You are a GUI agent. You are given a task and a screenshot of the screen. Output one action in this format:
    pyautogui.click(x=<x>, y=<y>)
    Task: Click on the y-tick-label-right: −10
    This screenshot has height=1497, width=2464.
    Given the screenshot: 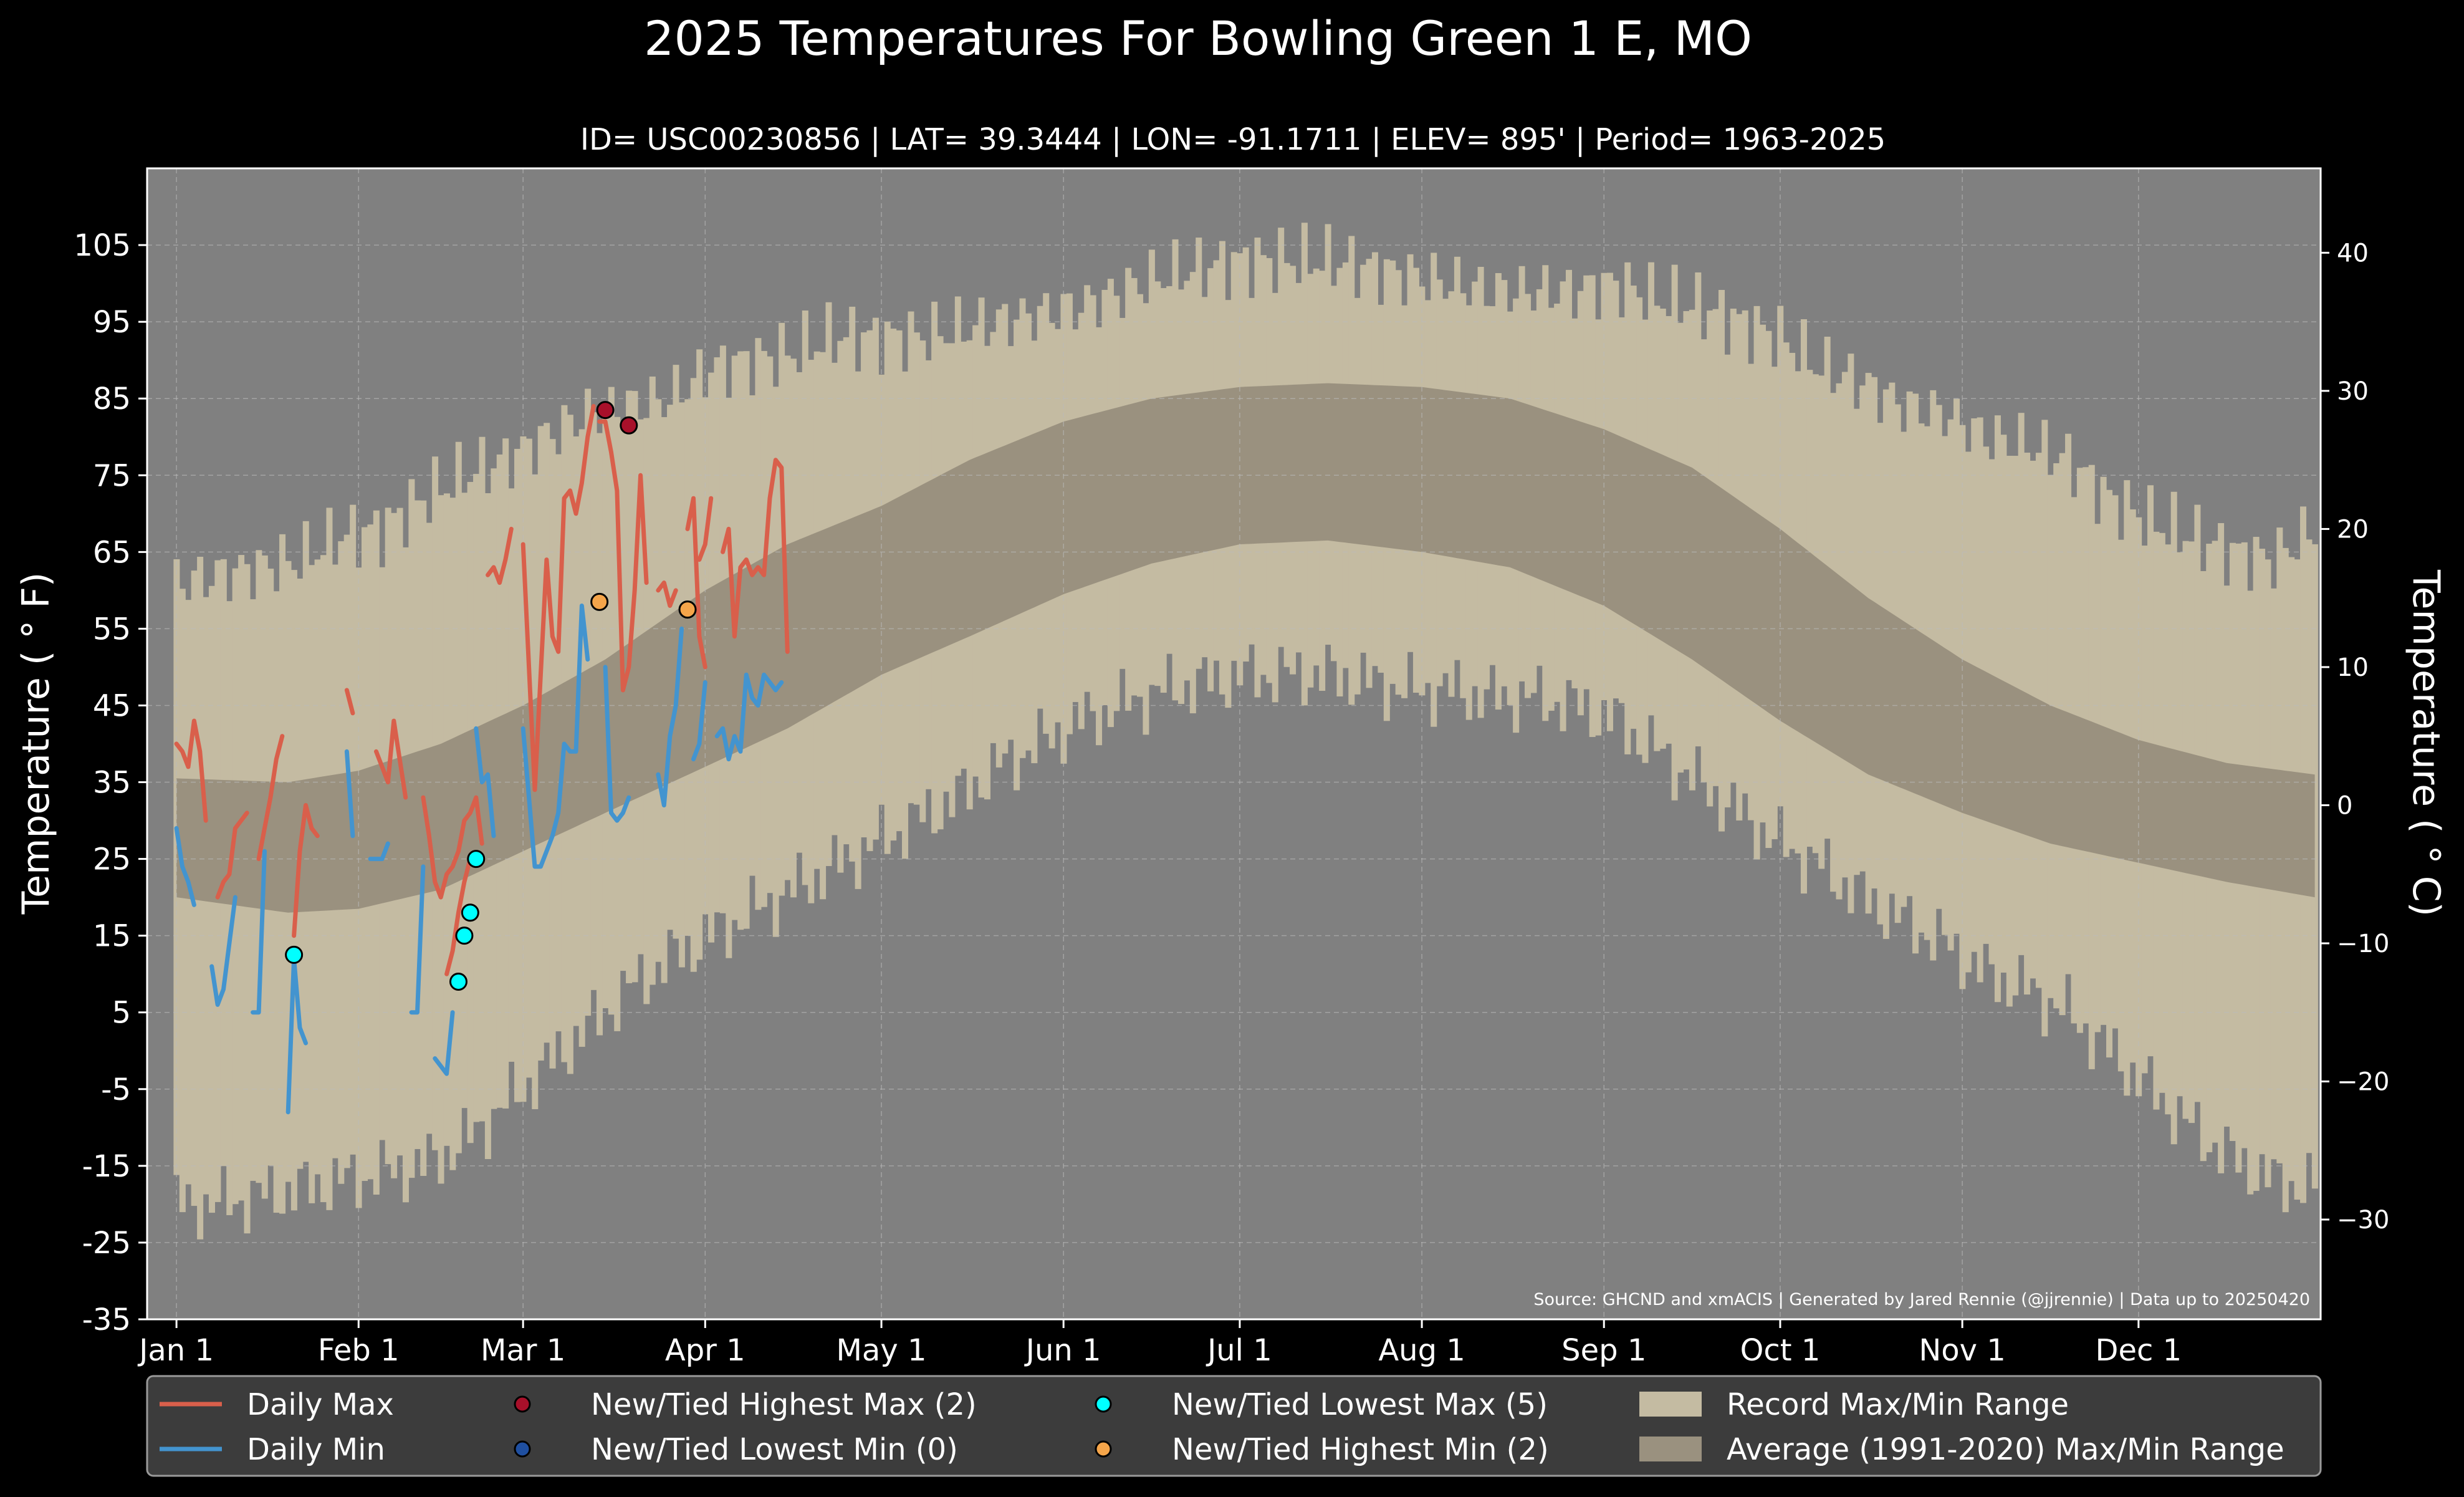 What is the action you would take?
    pyautogui.click(x=2363, y=944)
    